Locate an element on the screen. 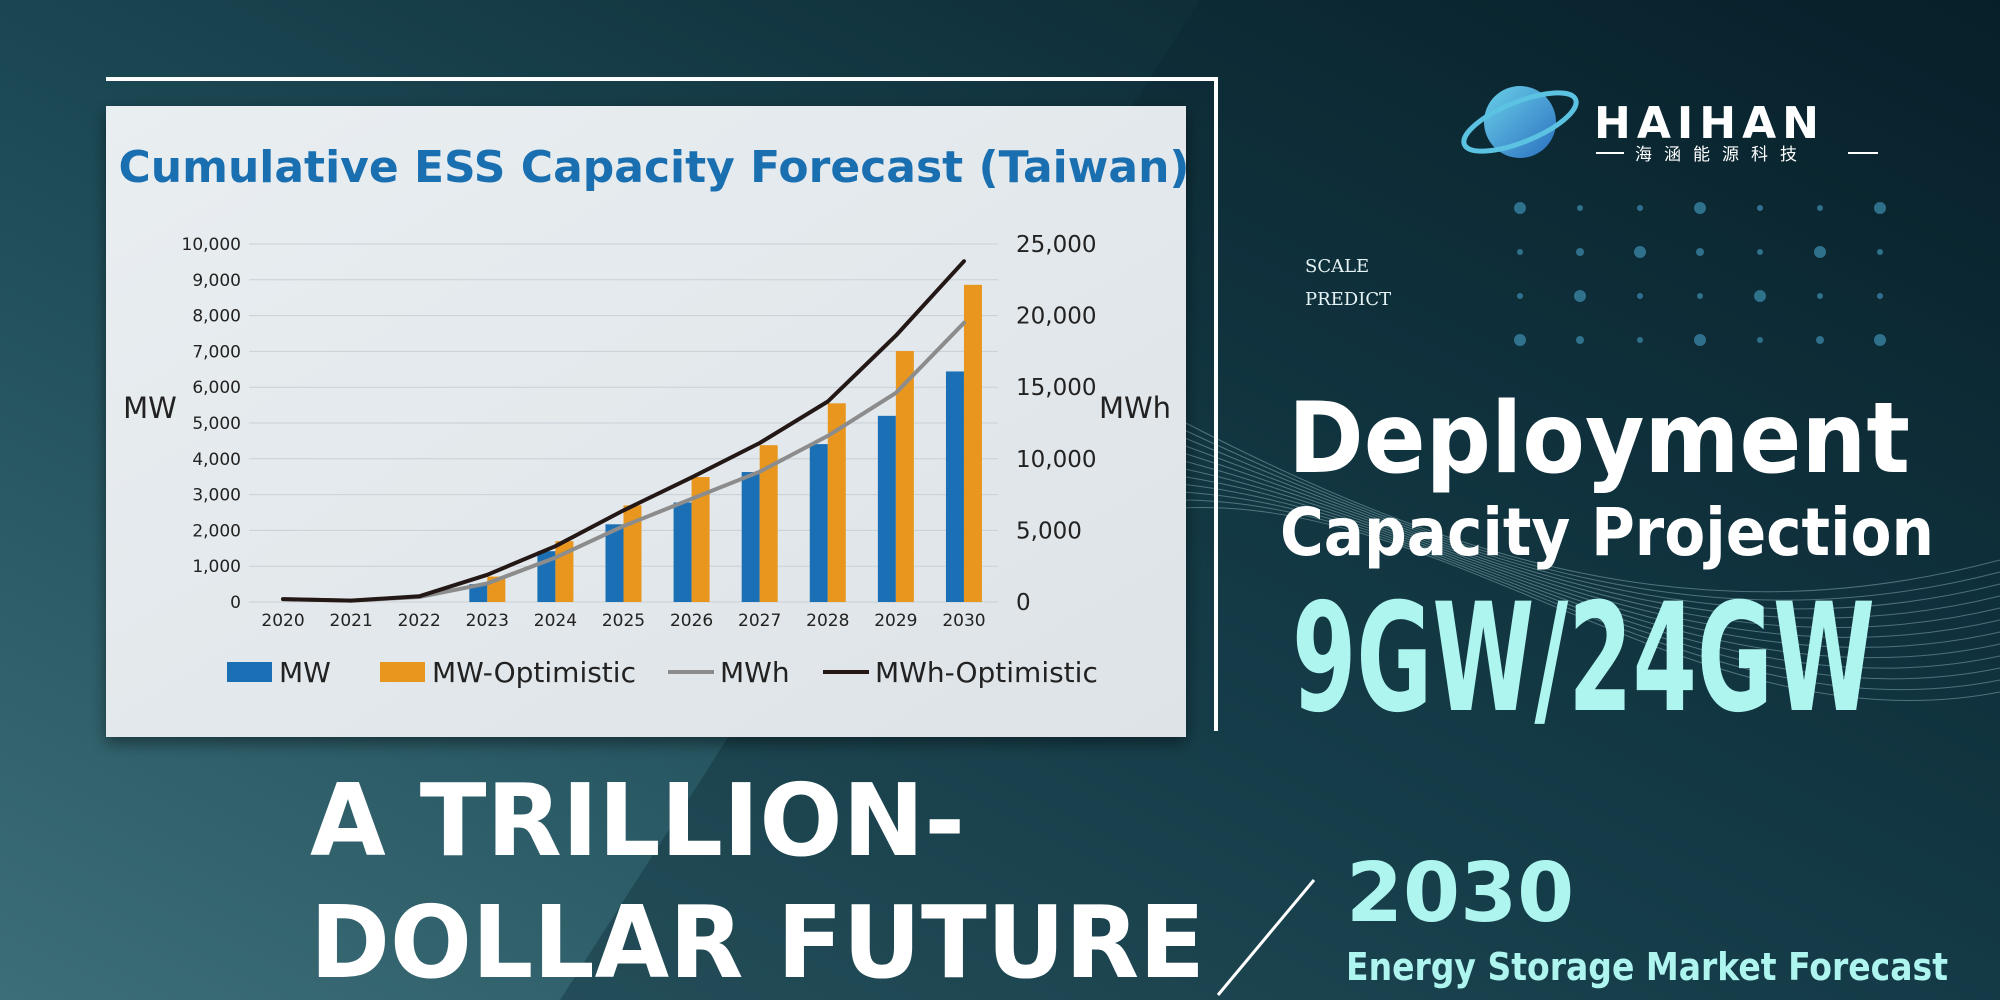  tag: PREDICT is located at coordinates (1348, 299).